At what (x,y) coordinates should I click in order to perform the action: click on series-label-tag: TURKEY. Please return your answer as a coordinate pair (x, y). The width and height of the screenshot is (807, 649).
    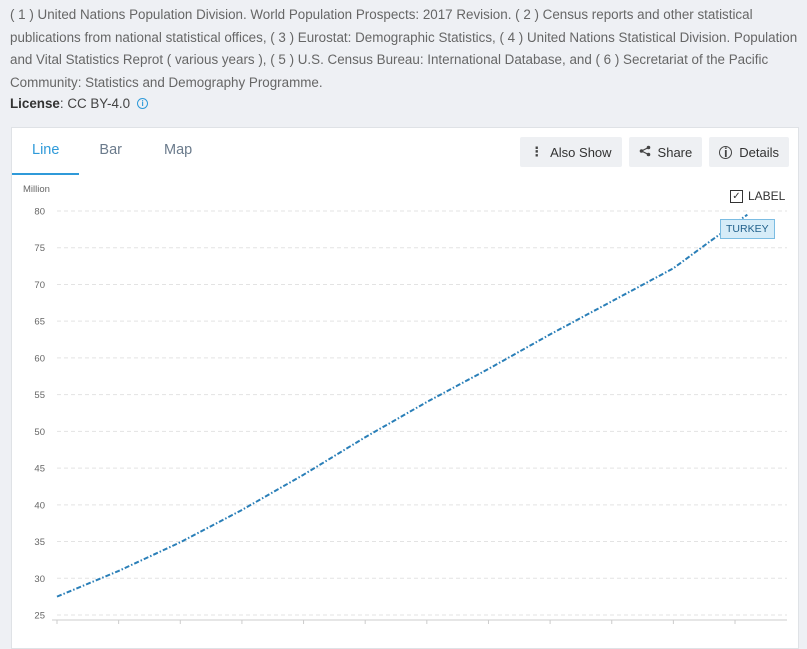
    Looking at the image, I should click on (747, 229).